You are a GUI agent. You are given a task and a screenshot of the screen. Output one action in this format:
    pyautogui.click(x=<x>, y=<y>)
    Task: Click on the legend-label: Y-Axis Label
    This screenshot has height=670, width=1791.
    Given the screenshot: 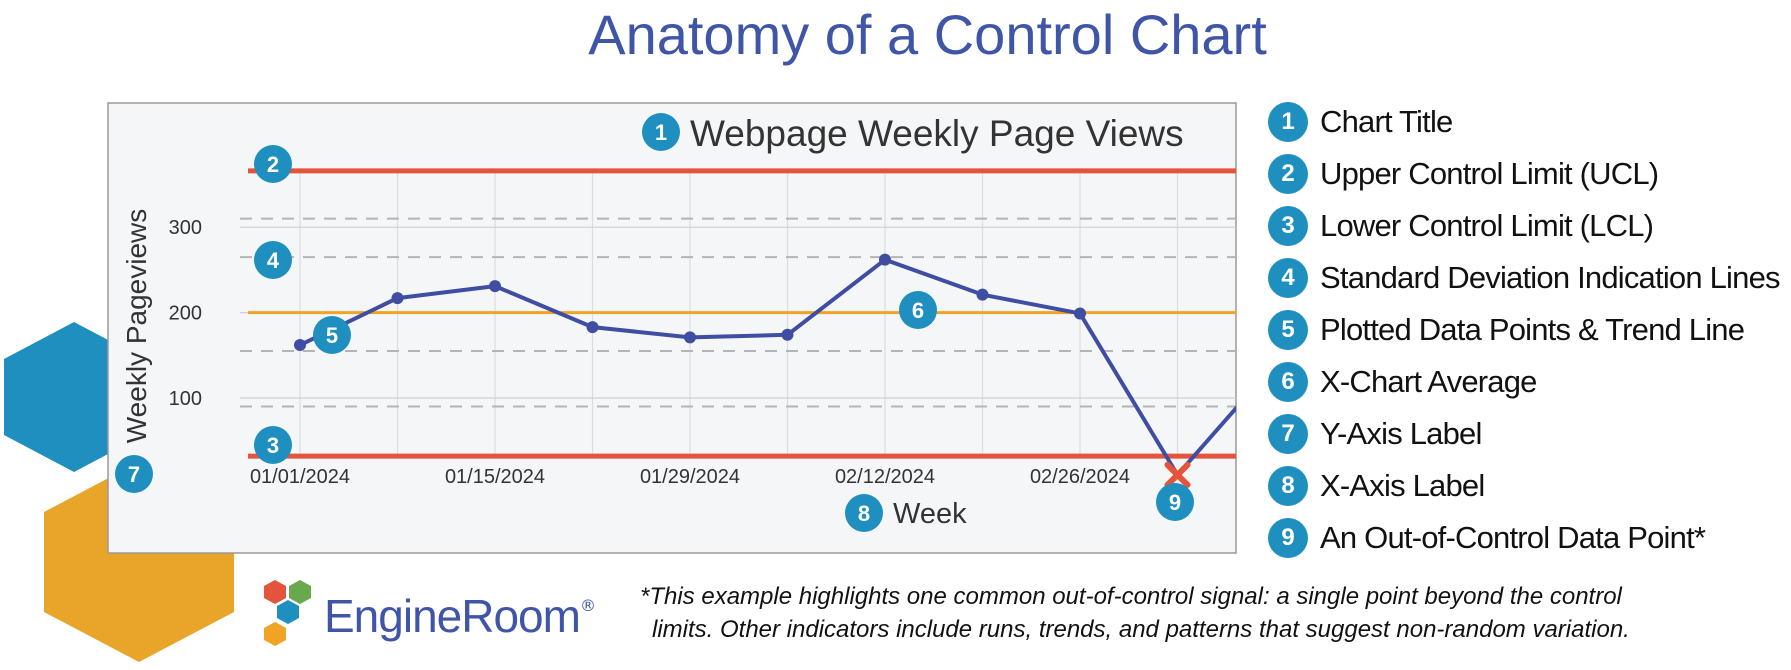 What is the action you would take?
    pyautogui.click(x=1401, y=433)
    